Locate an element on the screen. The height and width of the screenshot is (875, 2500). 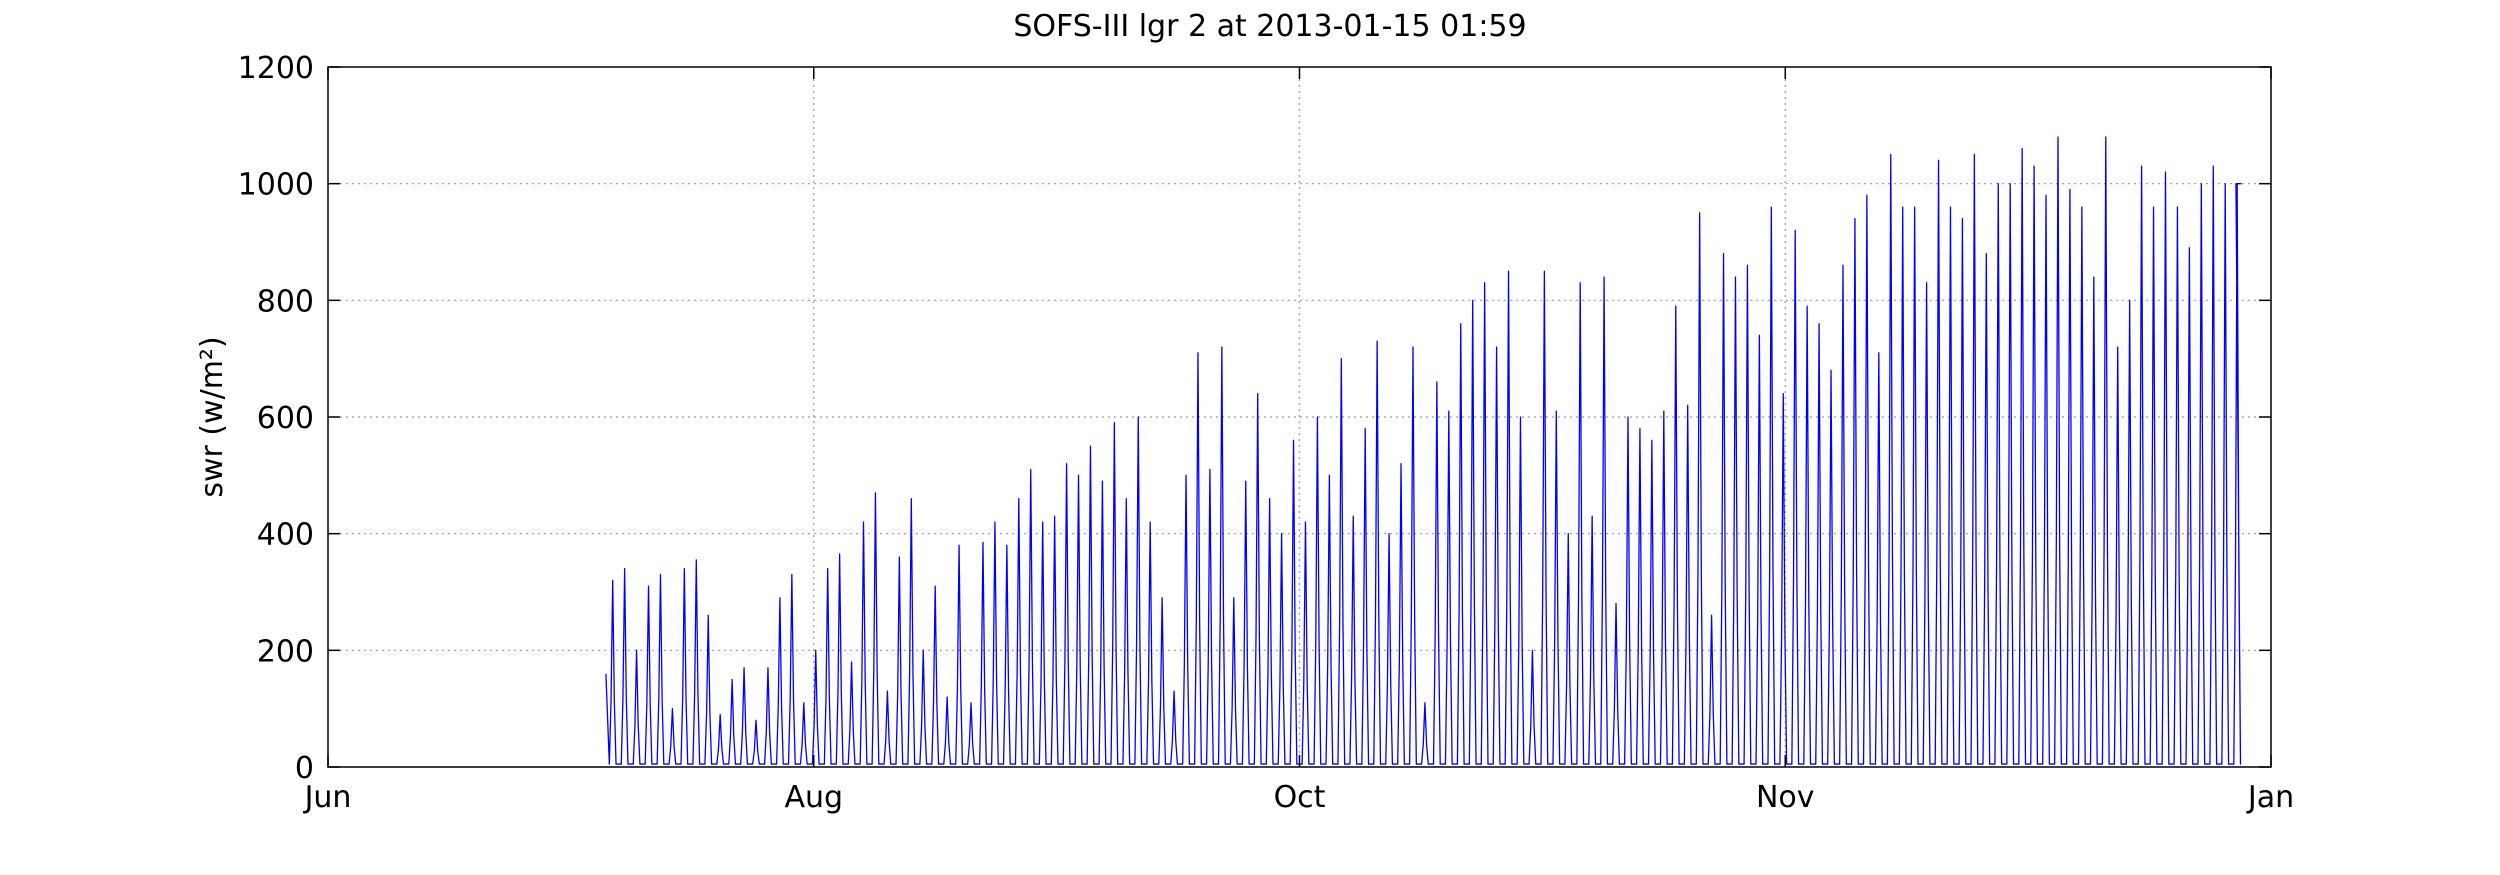
y-tick-label: 400 is located at coordinates (285, 535).